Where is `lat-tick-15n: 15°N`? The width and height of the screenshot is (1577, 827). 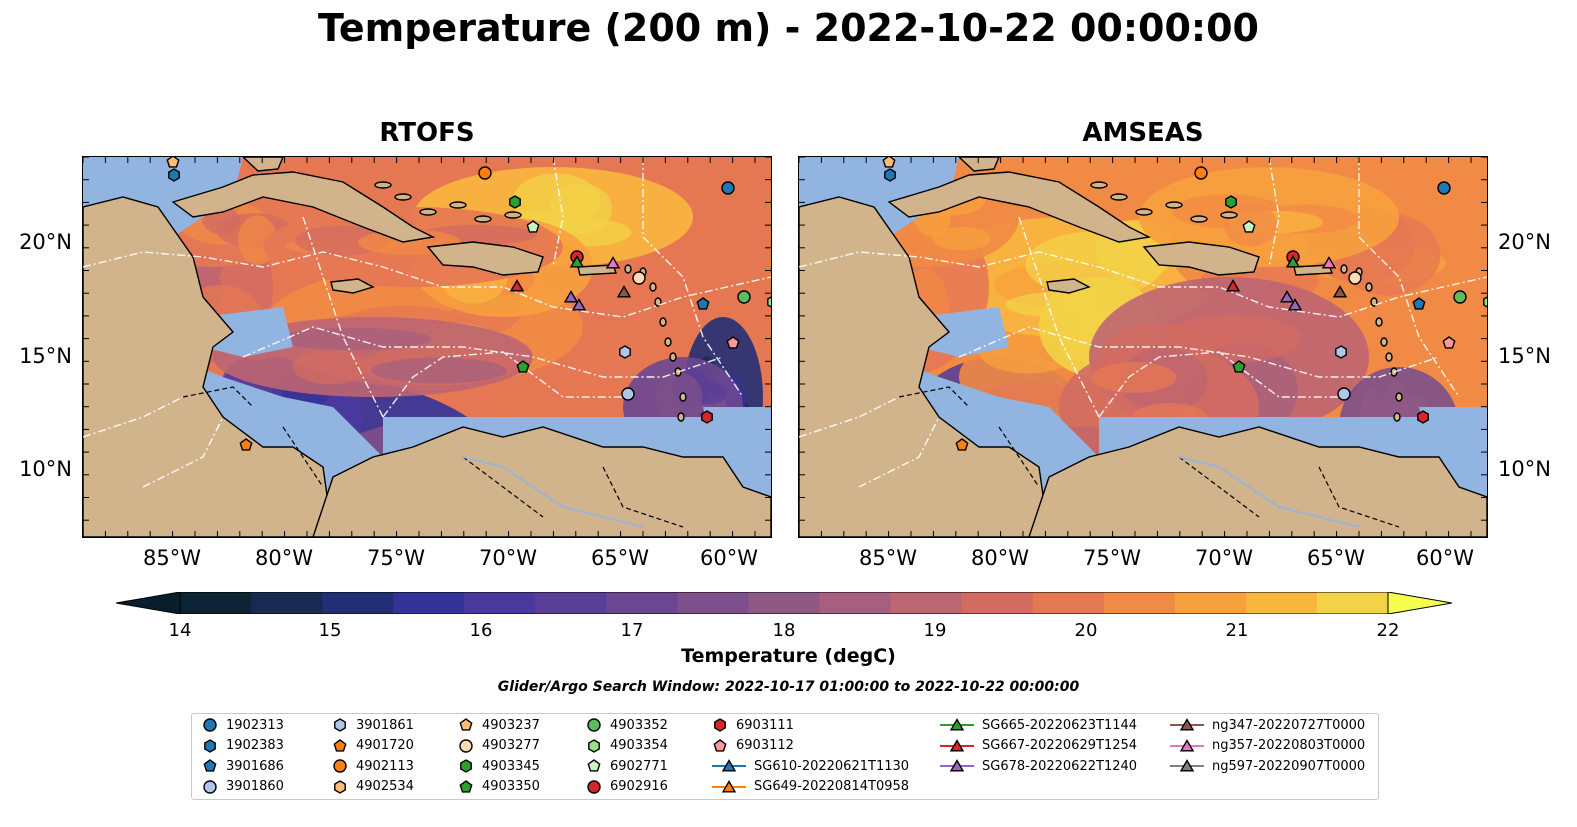
lat-tick-15n: 15°N is located at coordinates (1524, 356).